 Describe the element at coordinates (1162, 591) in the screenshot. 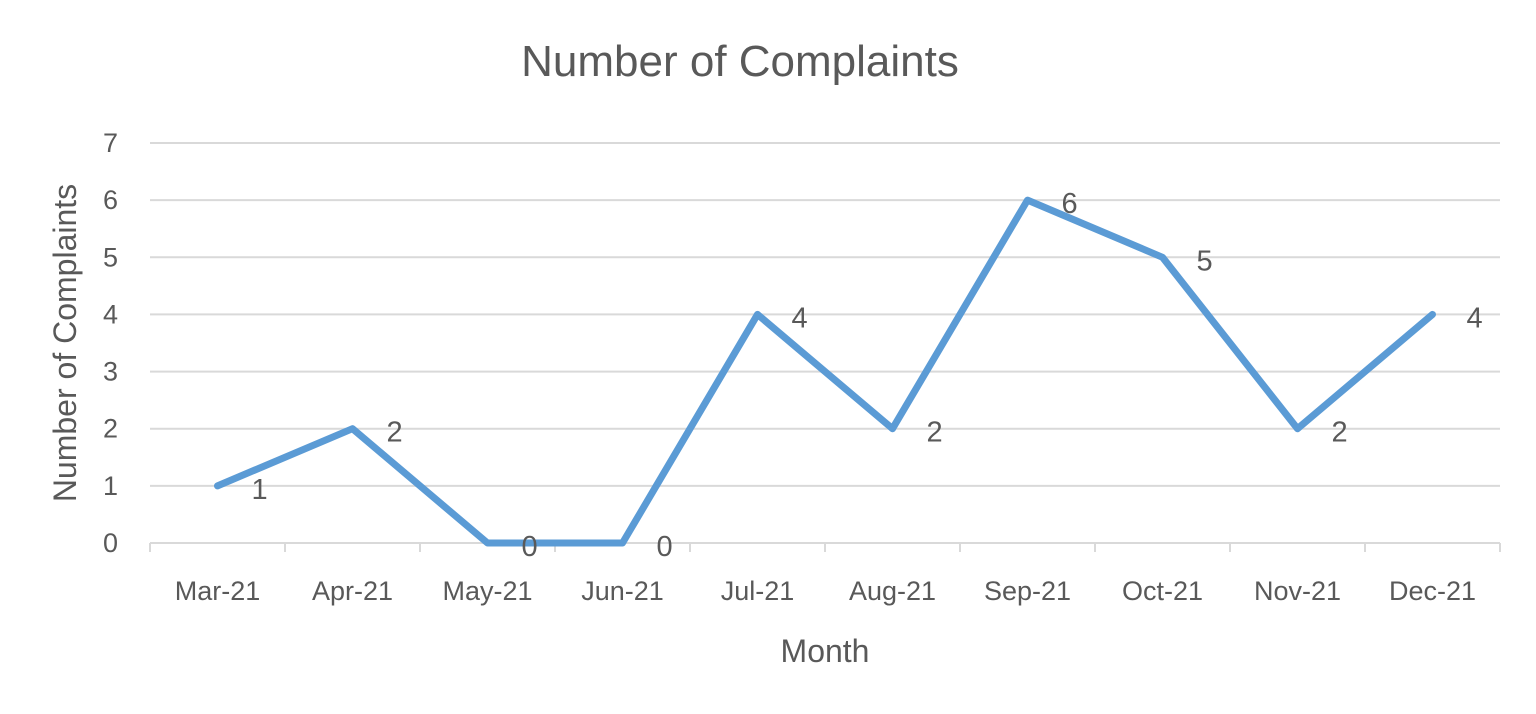

I see `x-tick-label: Oct-21` at that location.